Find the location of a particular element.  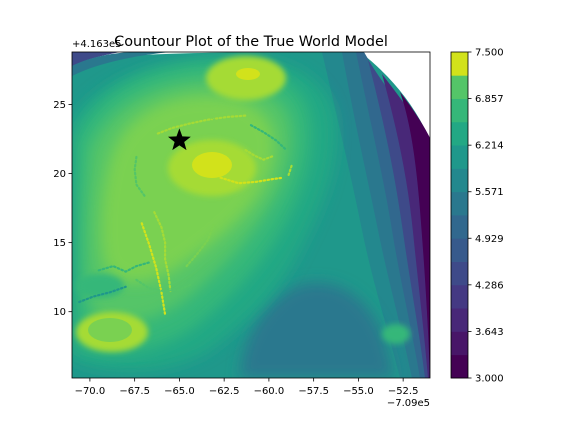

contour-blob-east is located at coordinates (396, 334).